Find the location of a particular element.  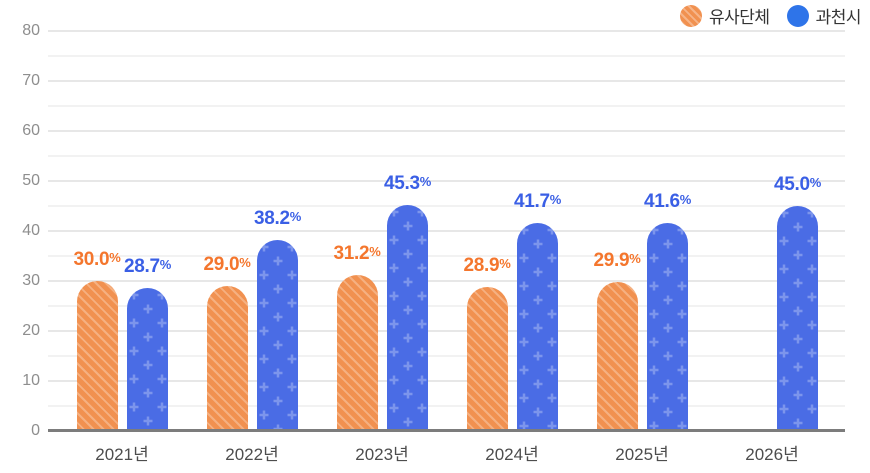

value-label: 30.0% is located at coordinates (96, 260).